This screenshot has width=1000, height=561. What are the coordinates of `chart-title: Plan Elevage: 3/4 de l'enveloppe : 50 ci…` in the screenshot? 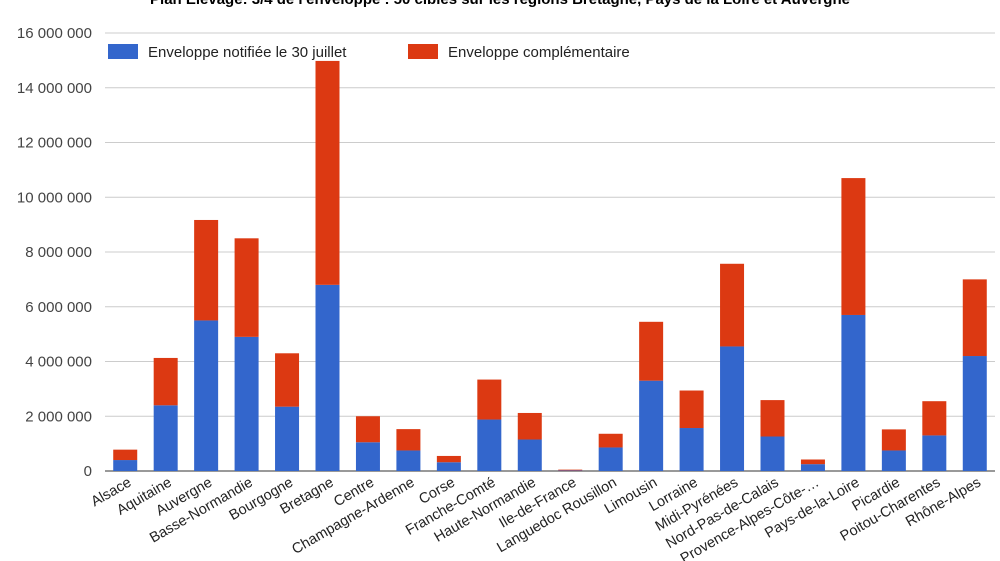 It's located at (500, 4).